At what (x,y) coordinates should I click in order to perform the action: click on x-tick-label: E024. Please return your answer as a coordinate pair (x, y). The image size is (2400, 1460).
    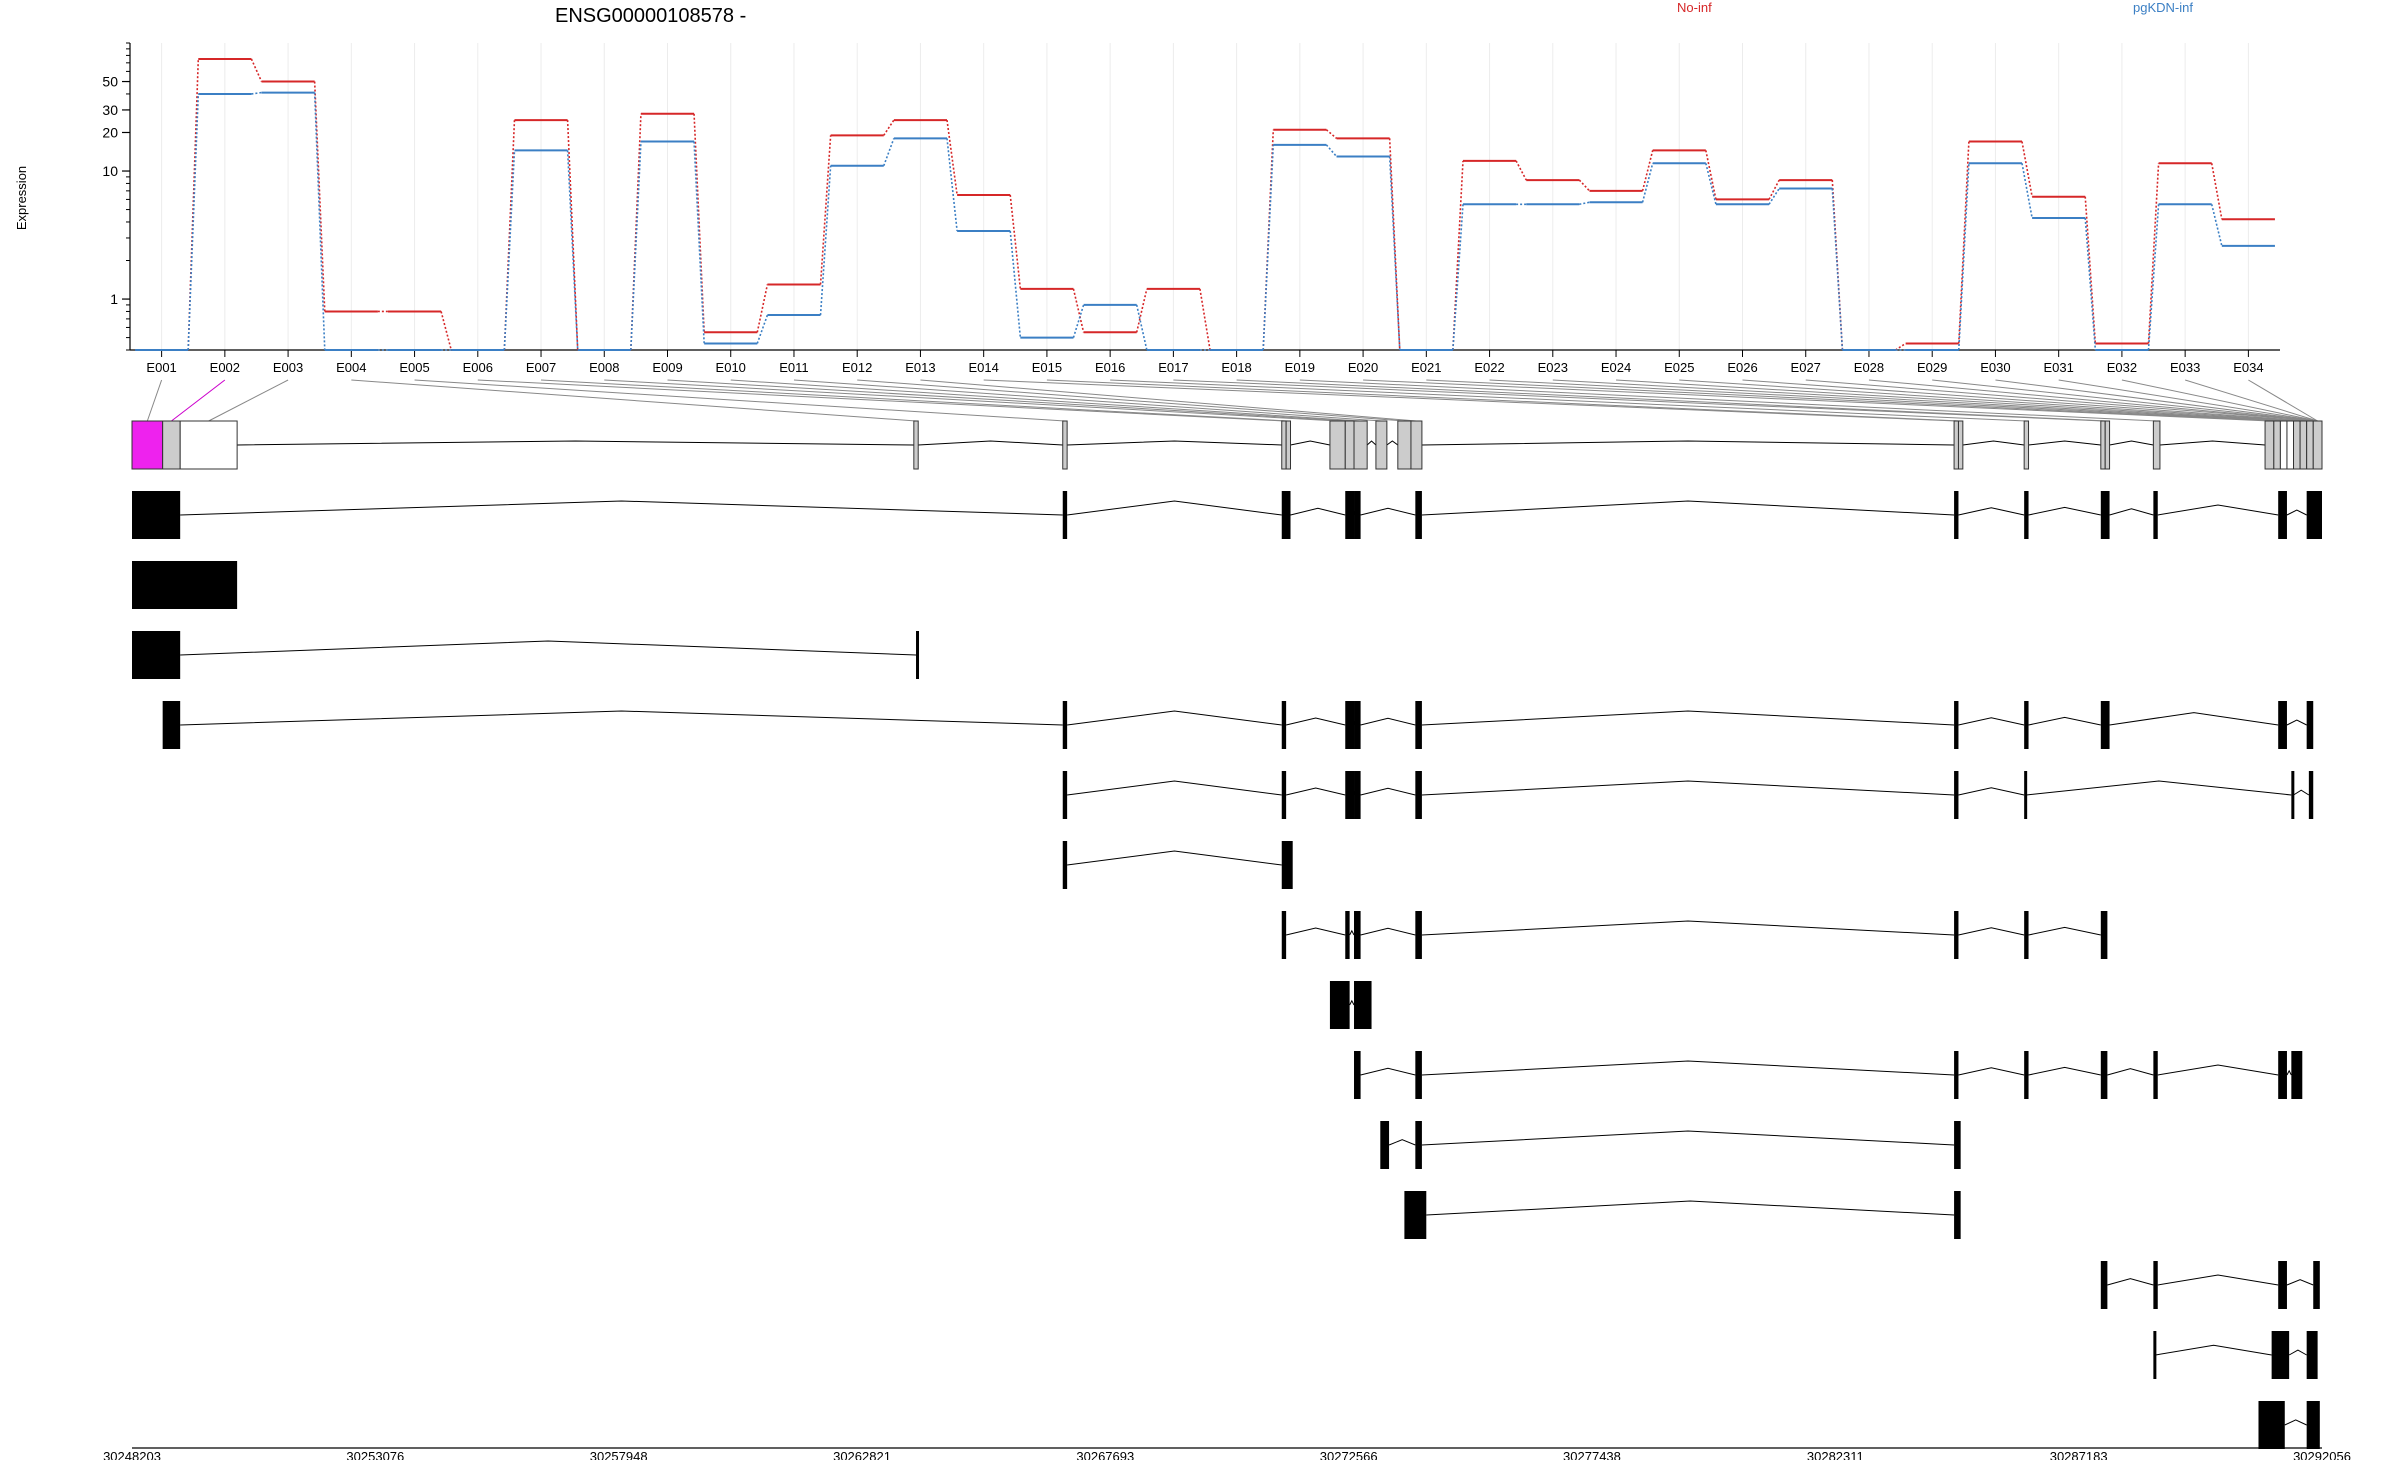
    Looking at the image, I should click on (1616, 367).